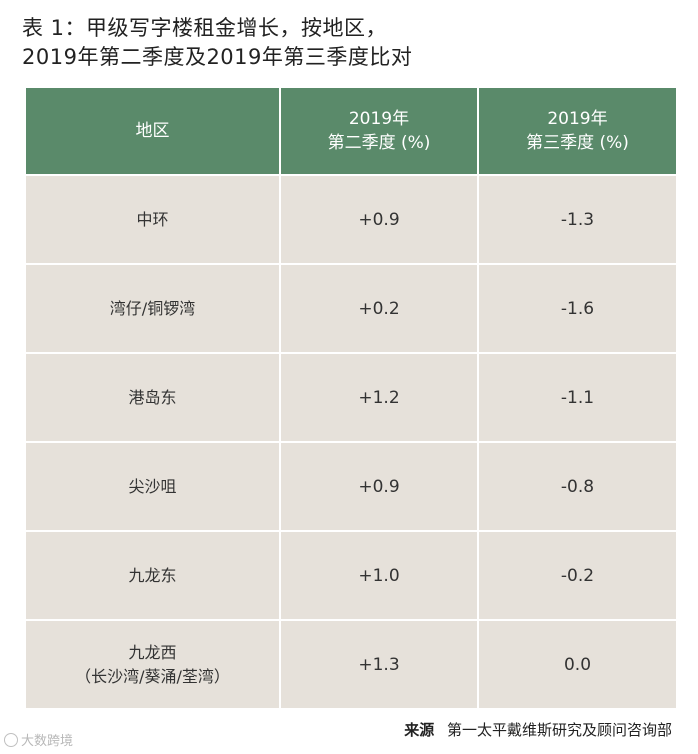  I want to click on header-q3: 2019年 第三季度 (%), so click(577, 132).